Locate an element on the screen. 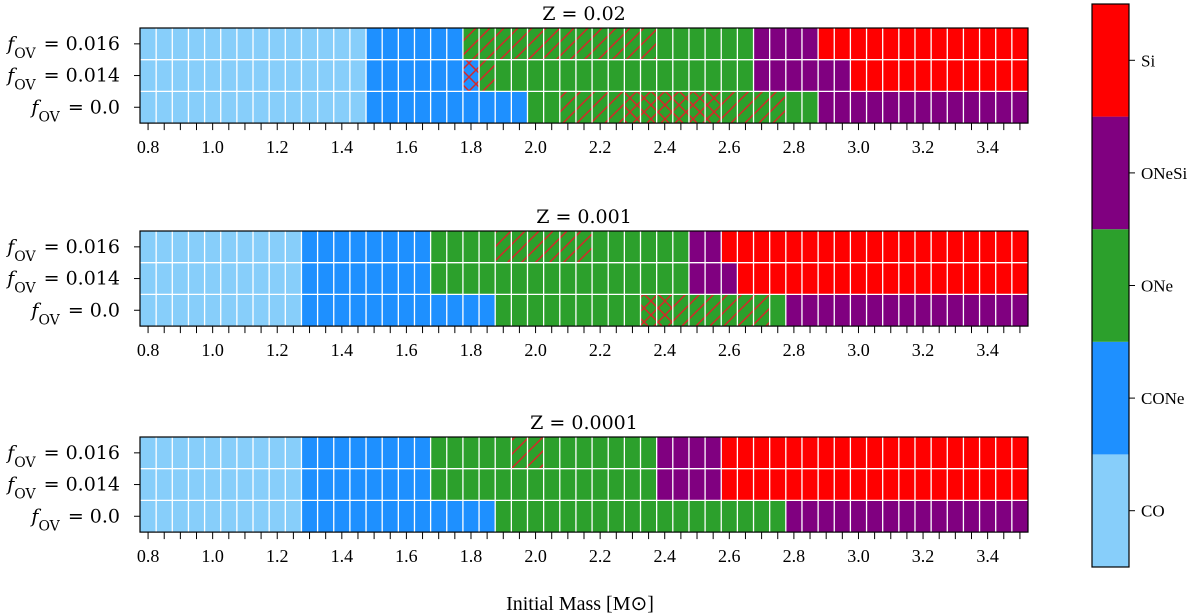  panel-title: Z = 0.001 is located at coordinates (584, 217).